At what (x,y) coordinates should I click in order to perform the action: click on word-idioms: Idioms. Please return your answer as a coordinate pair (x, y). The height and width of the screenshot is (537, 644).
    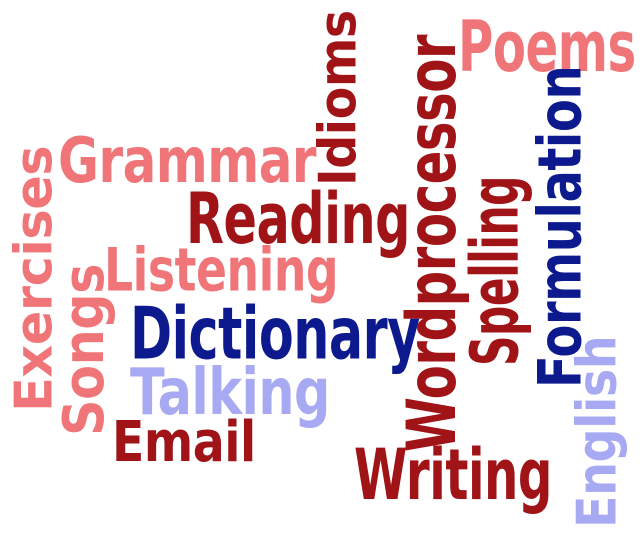
    Looking at the image, I should click on (338, 98).